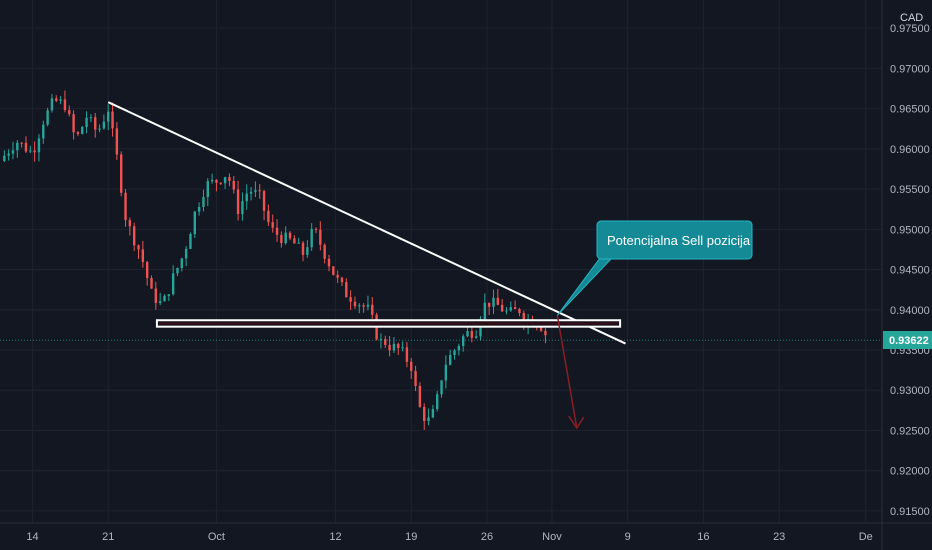 The height and width of the screenshot is (550, 932). Describe the element at coordinates (335, 537) in the screenshot. I see `x-tick-label: 12` at that location.